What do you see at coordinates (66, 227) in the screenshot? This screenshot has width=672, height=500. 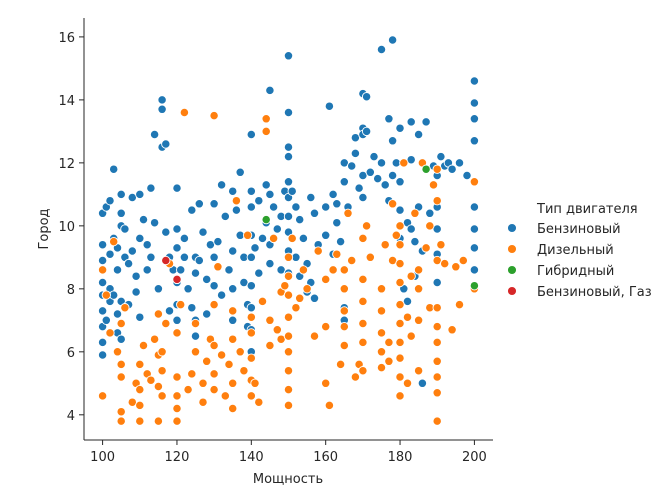 I see `y-tick-label: 10` at bounding box center [66, 227].